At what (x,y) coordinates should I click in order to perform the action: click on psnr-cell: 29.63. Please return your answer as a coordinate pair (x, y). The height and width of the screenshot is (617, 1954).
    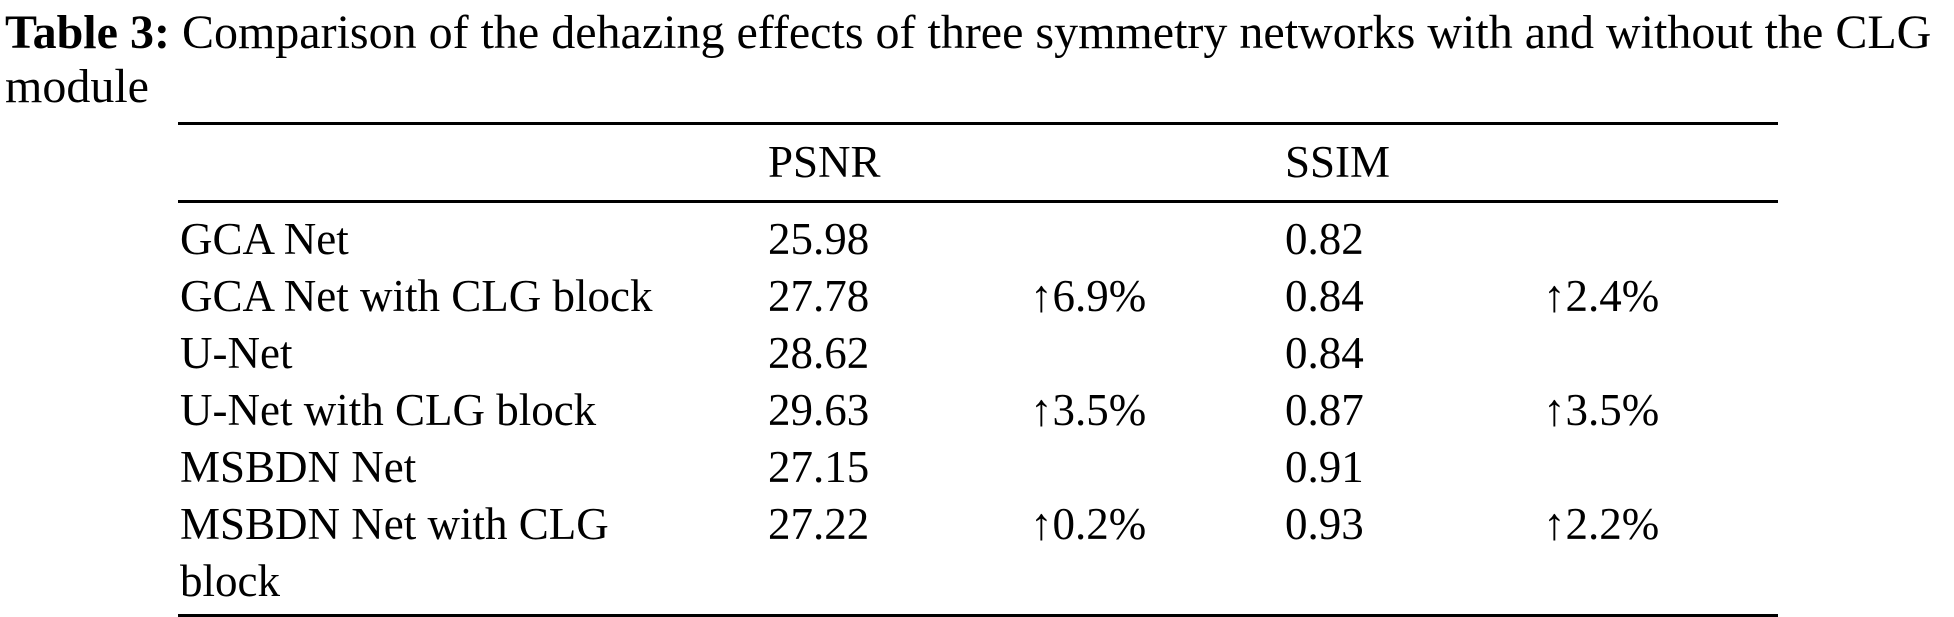
    Looking at the image, I should click on (819, 410).